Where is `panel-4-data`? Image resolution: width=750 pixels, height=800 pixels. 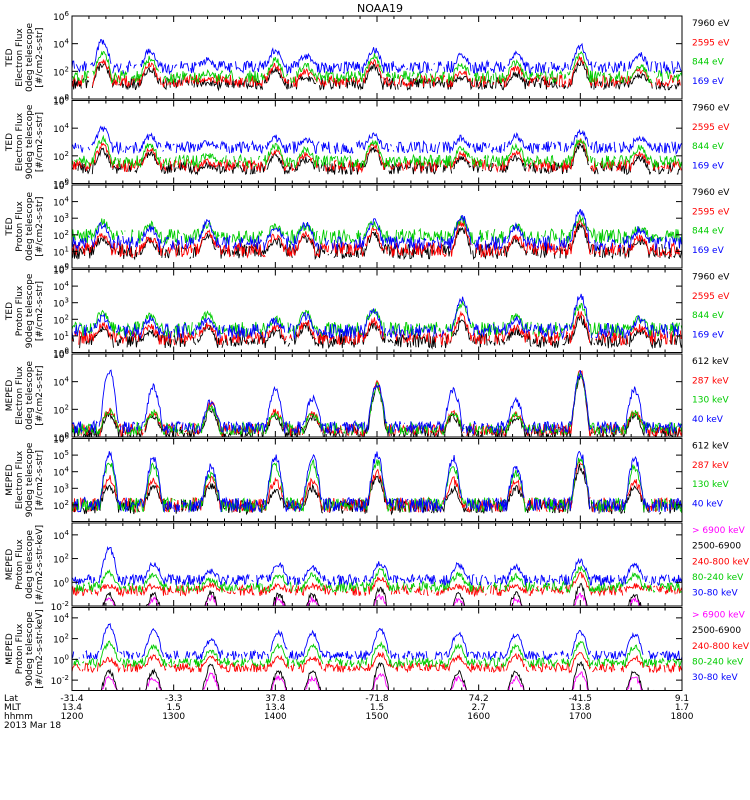 panel-4-data is located at coordinates (377, 322).